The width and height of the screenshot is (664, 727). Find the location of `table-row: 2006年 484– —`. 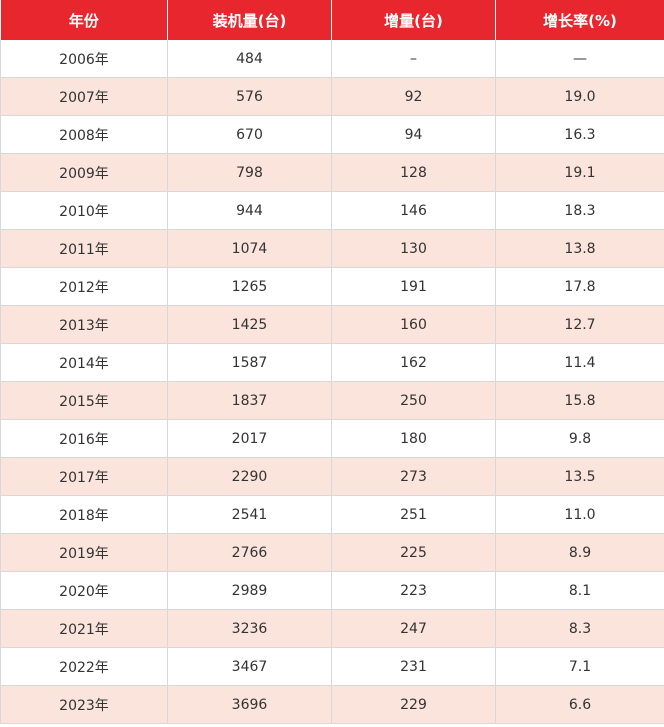

table-row: 2006年 484– — is located at coordinates (332, 59).